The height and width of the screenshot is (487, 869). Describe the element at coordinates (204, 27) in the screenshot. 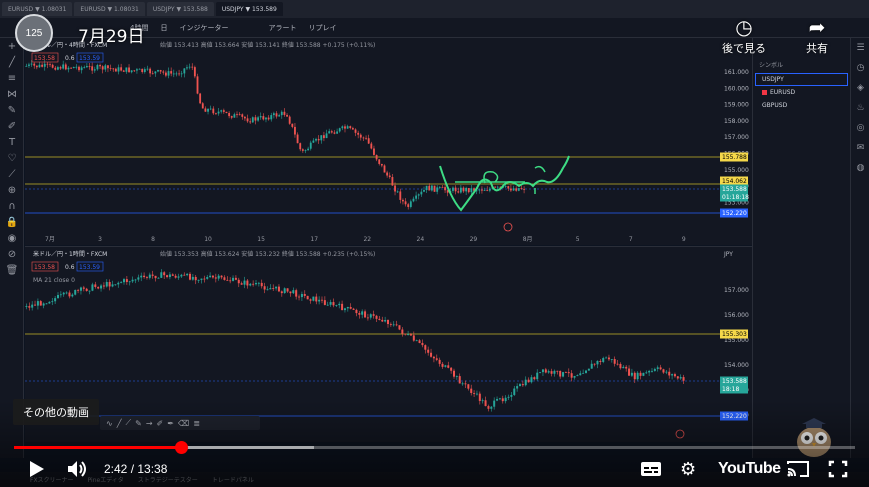

I see `indicators-button: インジケーター` at that location.